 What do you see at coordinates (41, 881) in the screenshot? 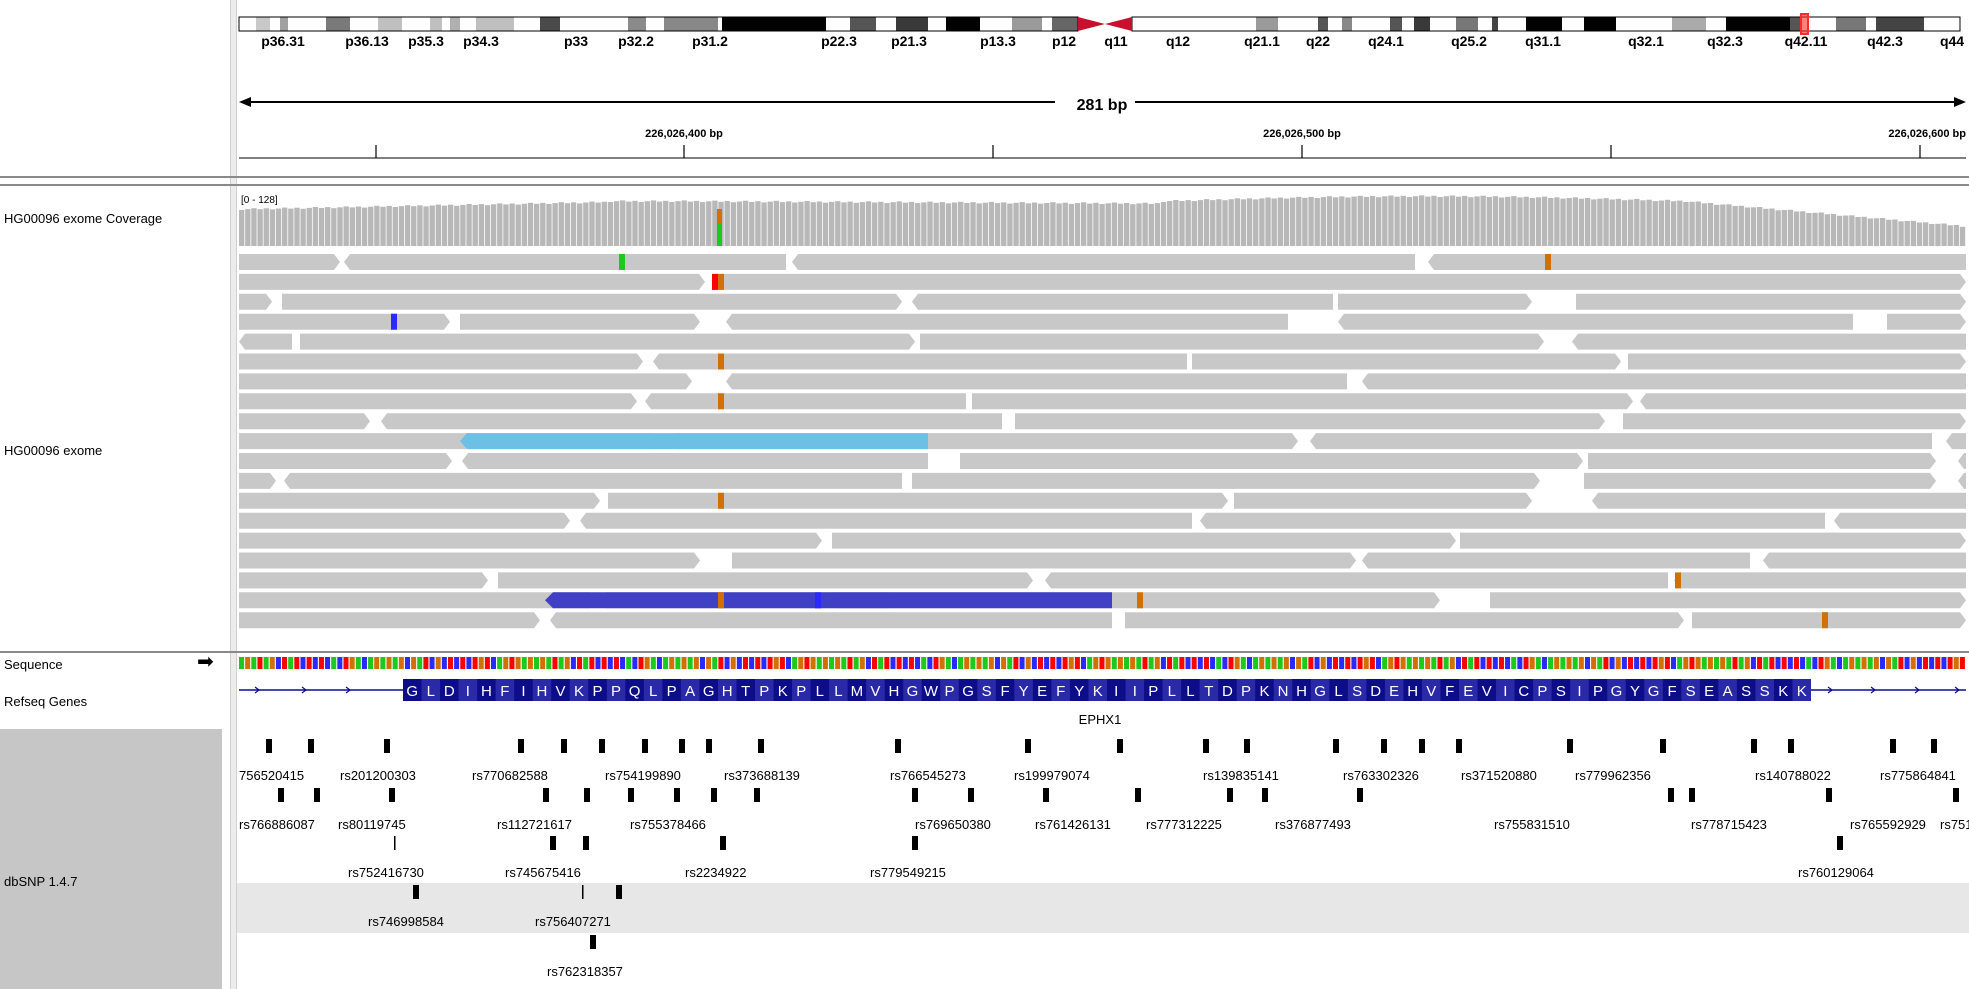
I see `dbsnp-track-name: dbSNP 1.4.7` at bounding box center [41, 881].